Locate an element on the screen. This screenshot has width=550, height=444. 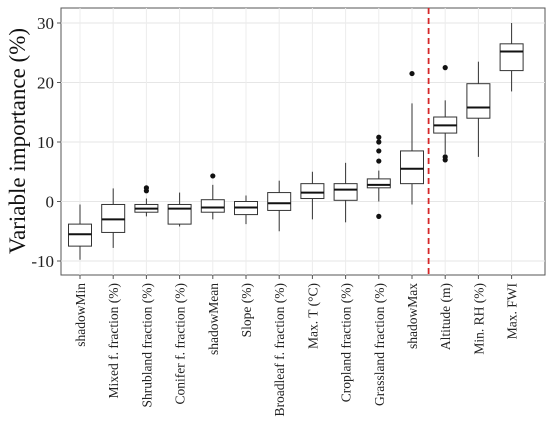
x-tick-label: shadowMean is located at coordinates (213, 319).